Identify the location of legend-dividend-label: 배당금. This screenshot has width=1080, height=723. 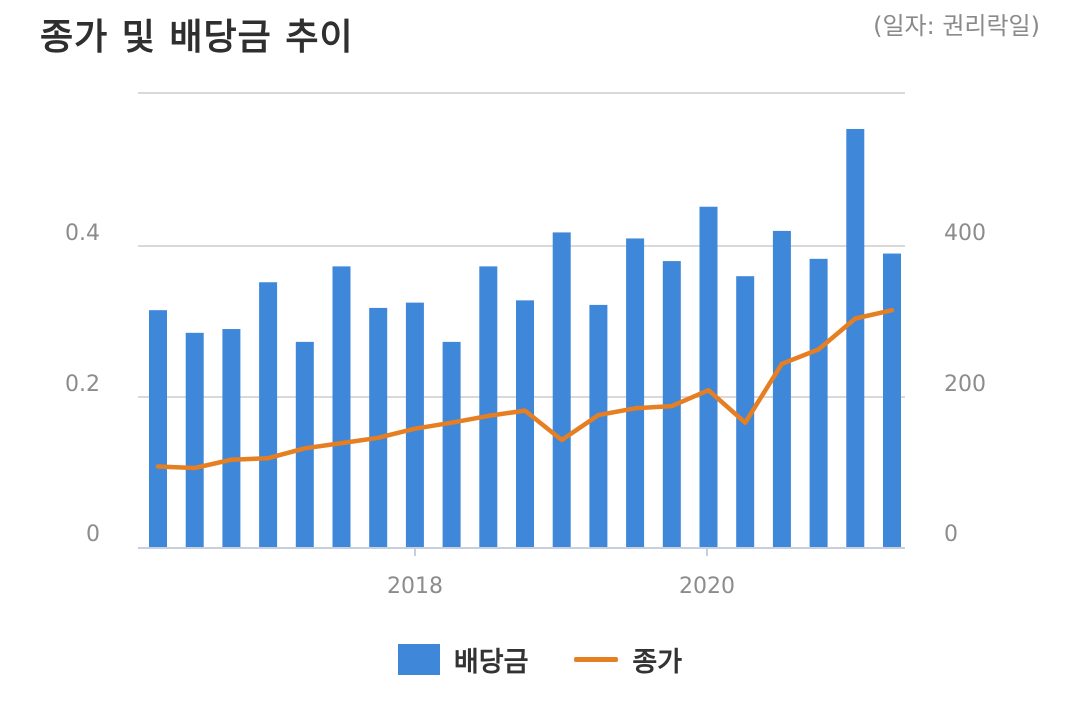
(491, 662).